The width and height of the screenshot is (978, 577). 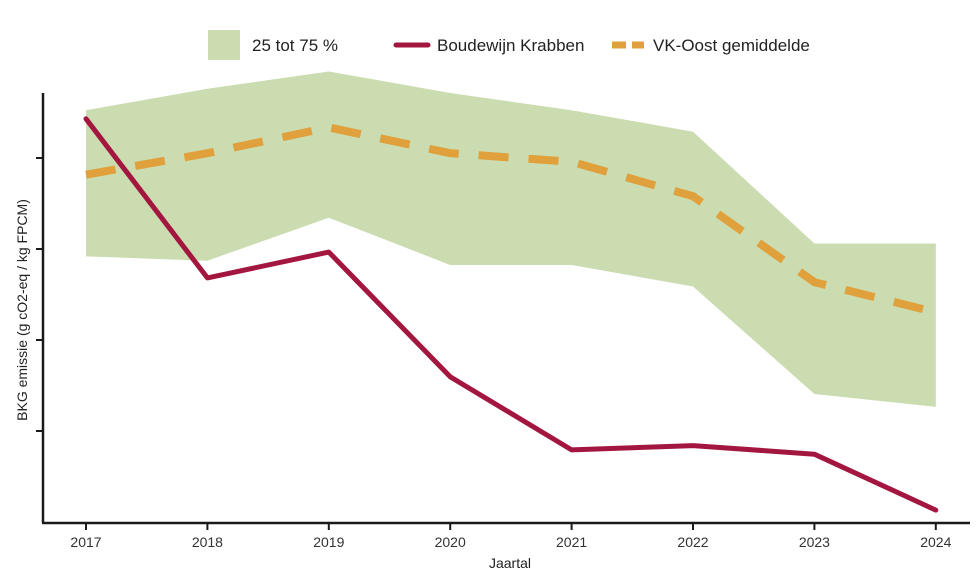 What do you see at coordinates (295, 45) in the screenshot?
I see `legend-band-label: 25 tot 75 %` at bounding box center [295, 45].